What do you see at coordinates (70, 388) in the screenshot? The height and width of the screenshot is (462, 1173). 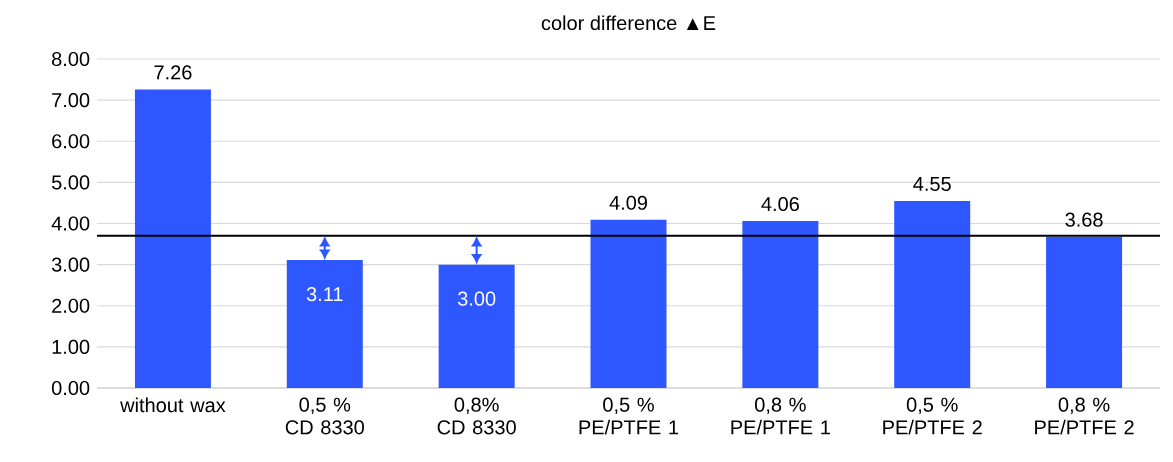 I see `y-tick-label: 0.00` at bounding box center [70, 388].